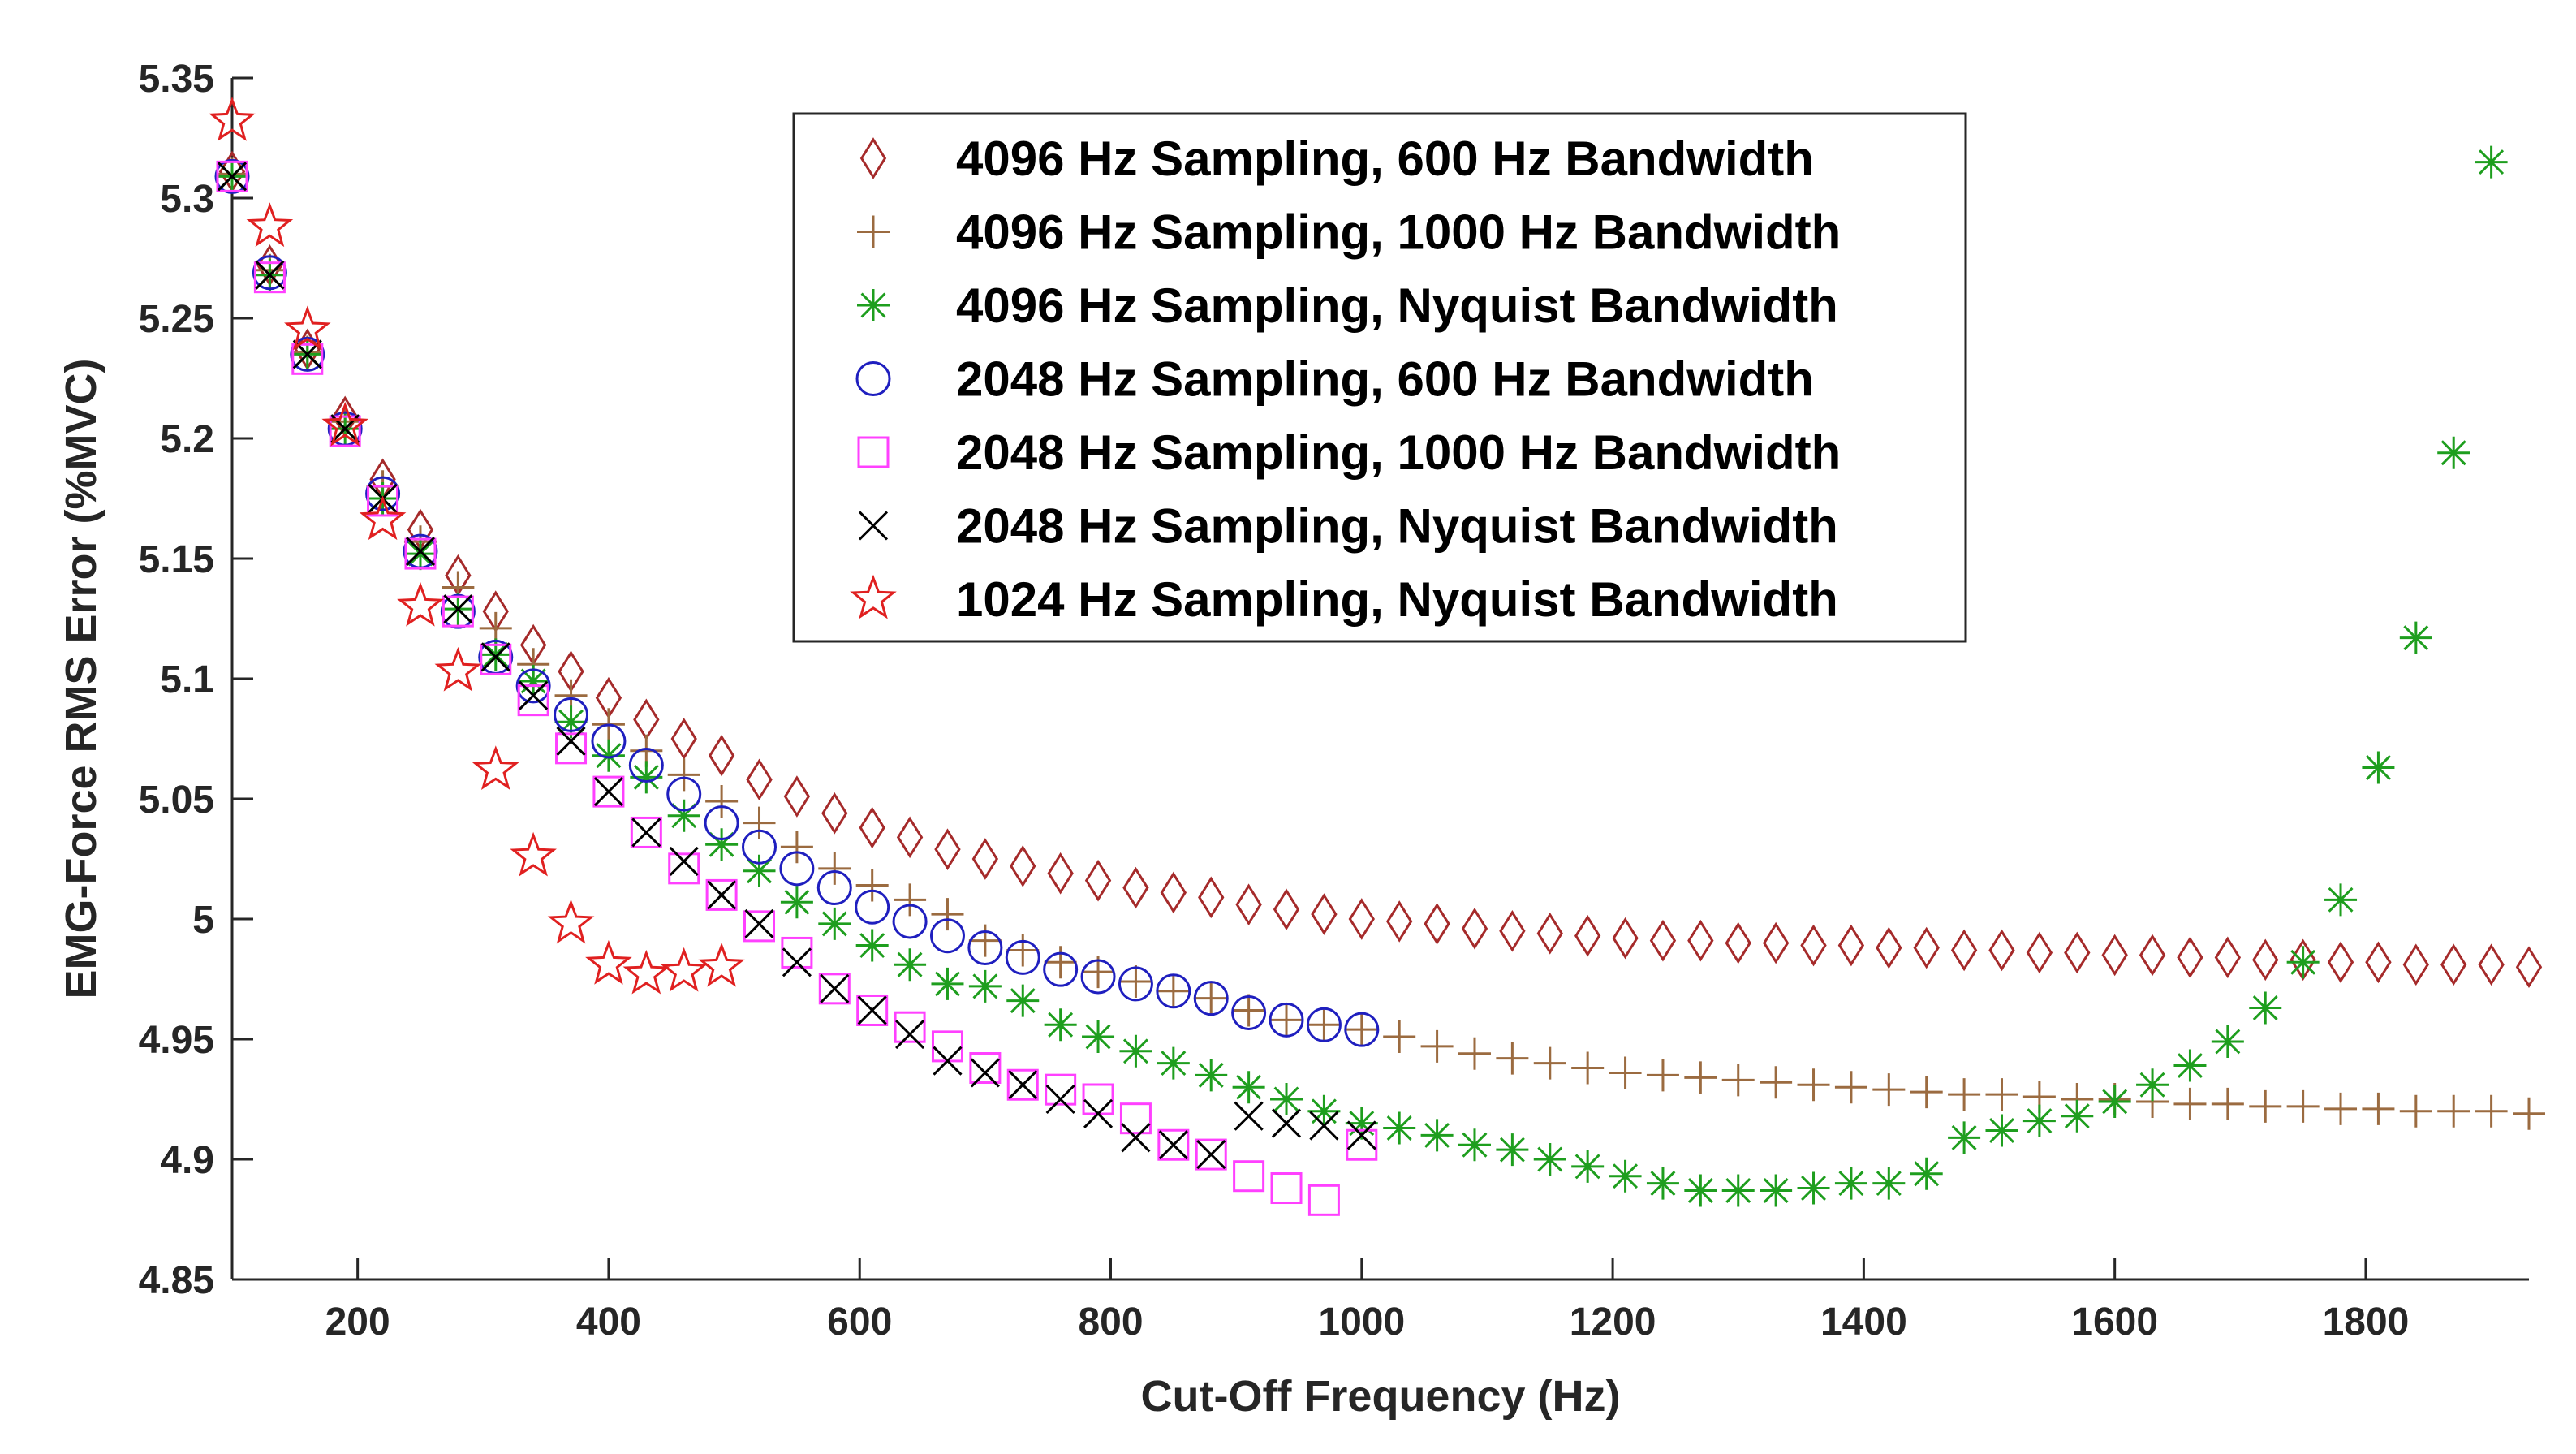 Image resolution: width=2576 pixels, height=1454 pixels. I want to click on y-tick-label: 5.2, so click(187, 440).